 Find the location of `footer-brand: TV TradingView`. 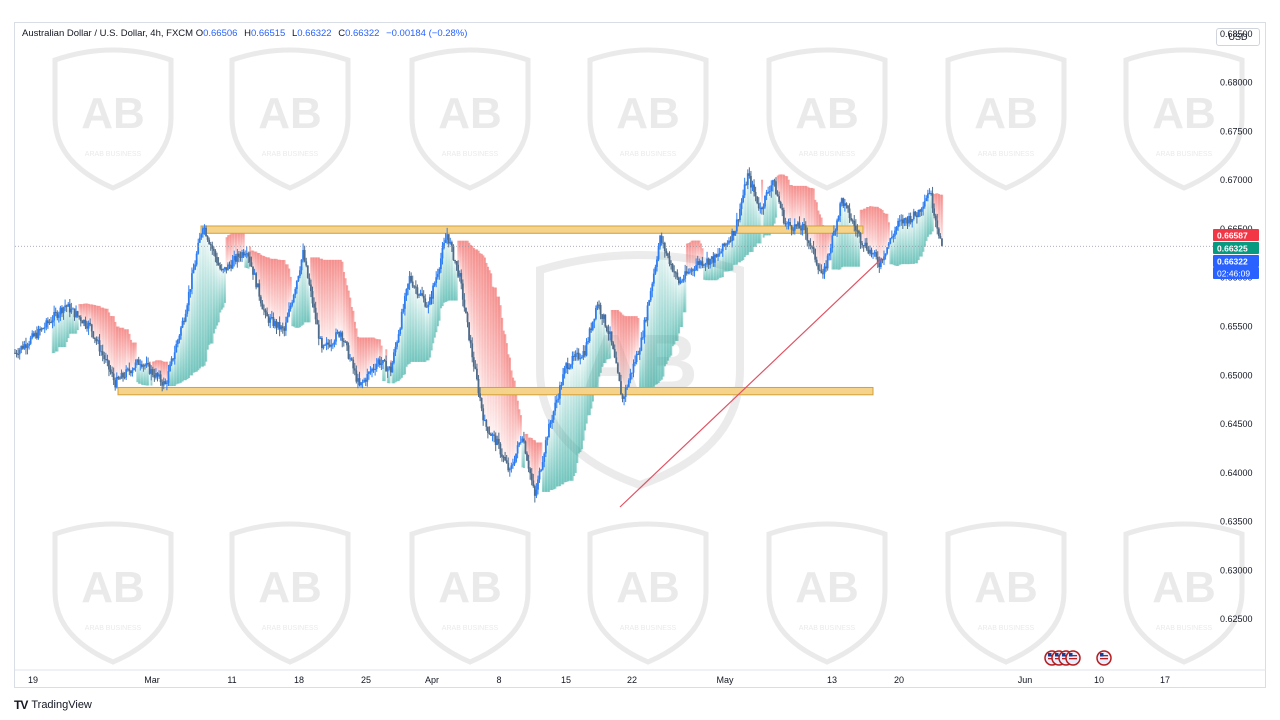

footer-brand: TV TradingView is located at coordinates (53, 705).